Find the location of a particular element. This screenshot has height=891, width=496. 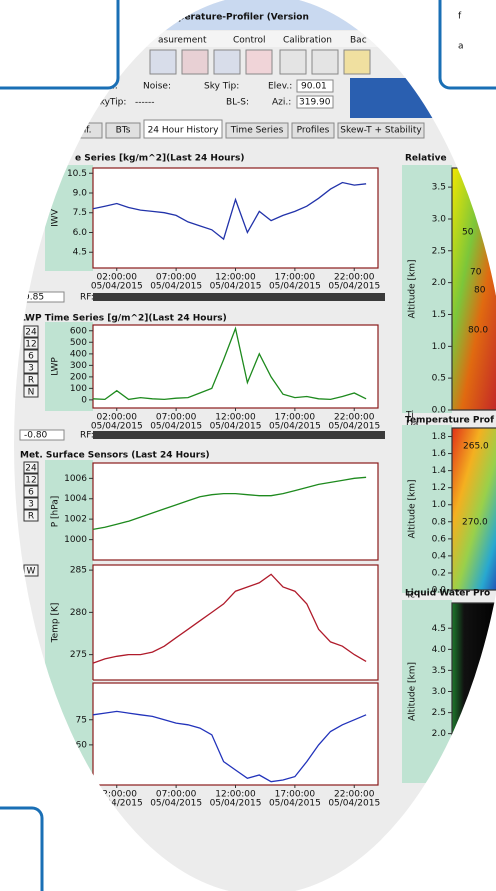

y-tick-label: 10.5 is located at coordinates (77, 174).